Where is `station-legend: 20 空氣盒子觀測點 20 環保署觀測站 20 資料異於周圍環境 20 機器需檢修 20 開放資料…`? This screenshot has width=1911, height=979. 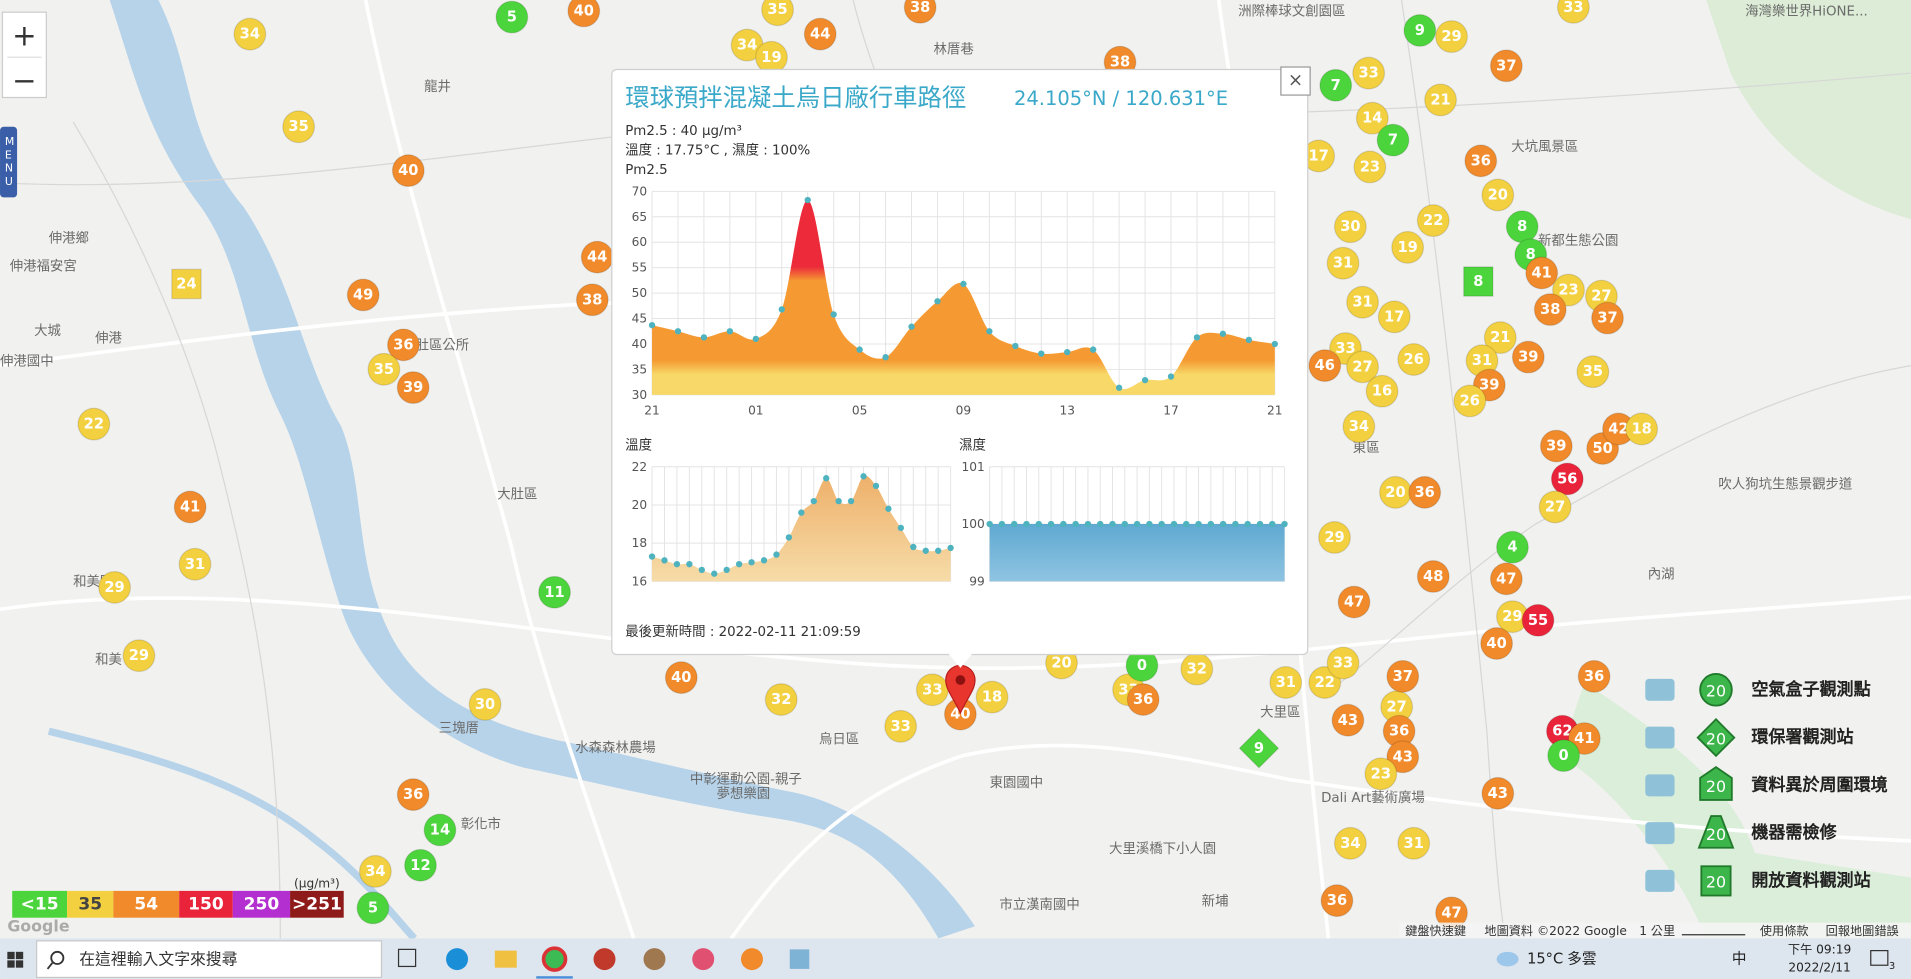
station-legend: 20 空氣盒子觀測點 20 環保署觀測站 20 資料異於周圍環境 20 機器需檢修 20 開放資料… is located at coordinates (1766, 785).